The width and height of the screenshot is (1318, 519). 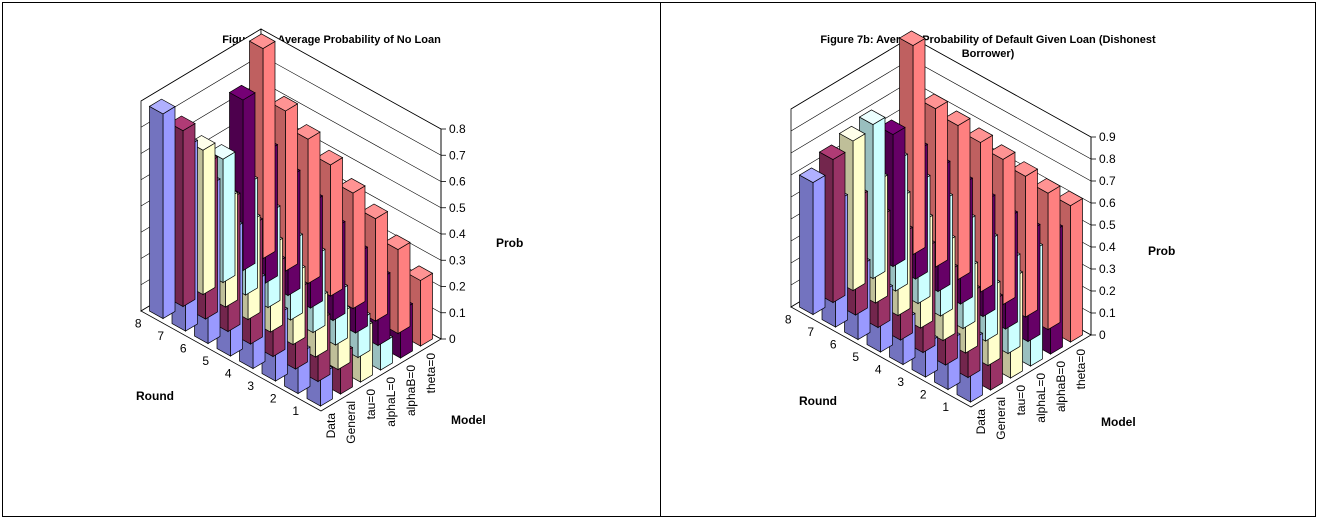 I want to click on z-tick-label: 0.2, so click(x=1107, y=291).